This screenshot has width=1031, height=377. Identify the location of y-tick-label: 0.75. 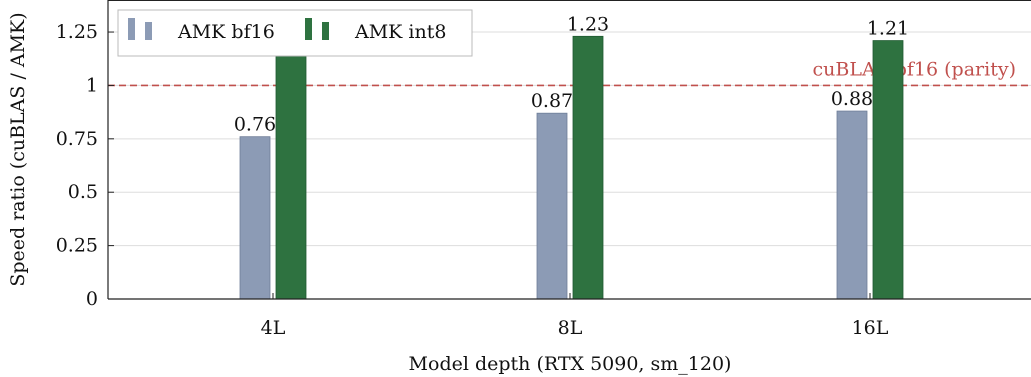
(77, 139).